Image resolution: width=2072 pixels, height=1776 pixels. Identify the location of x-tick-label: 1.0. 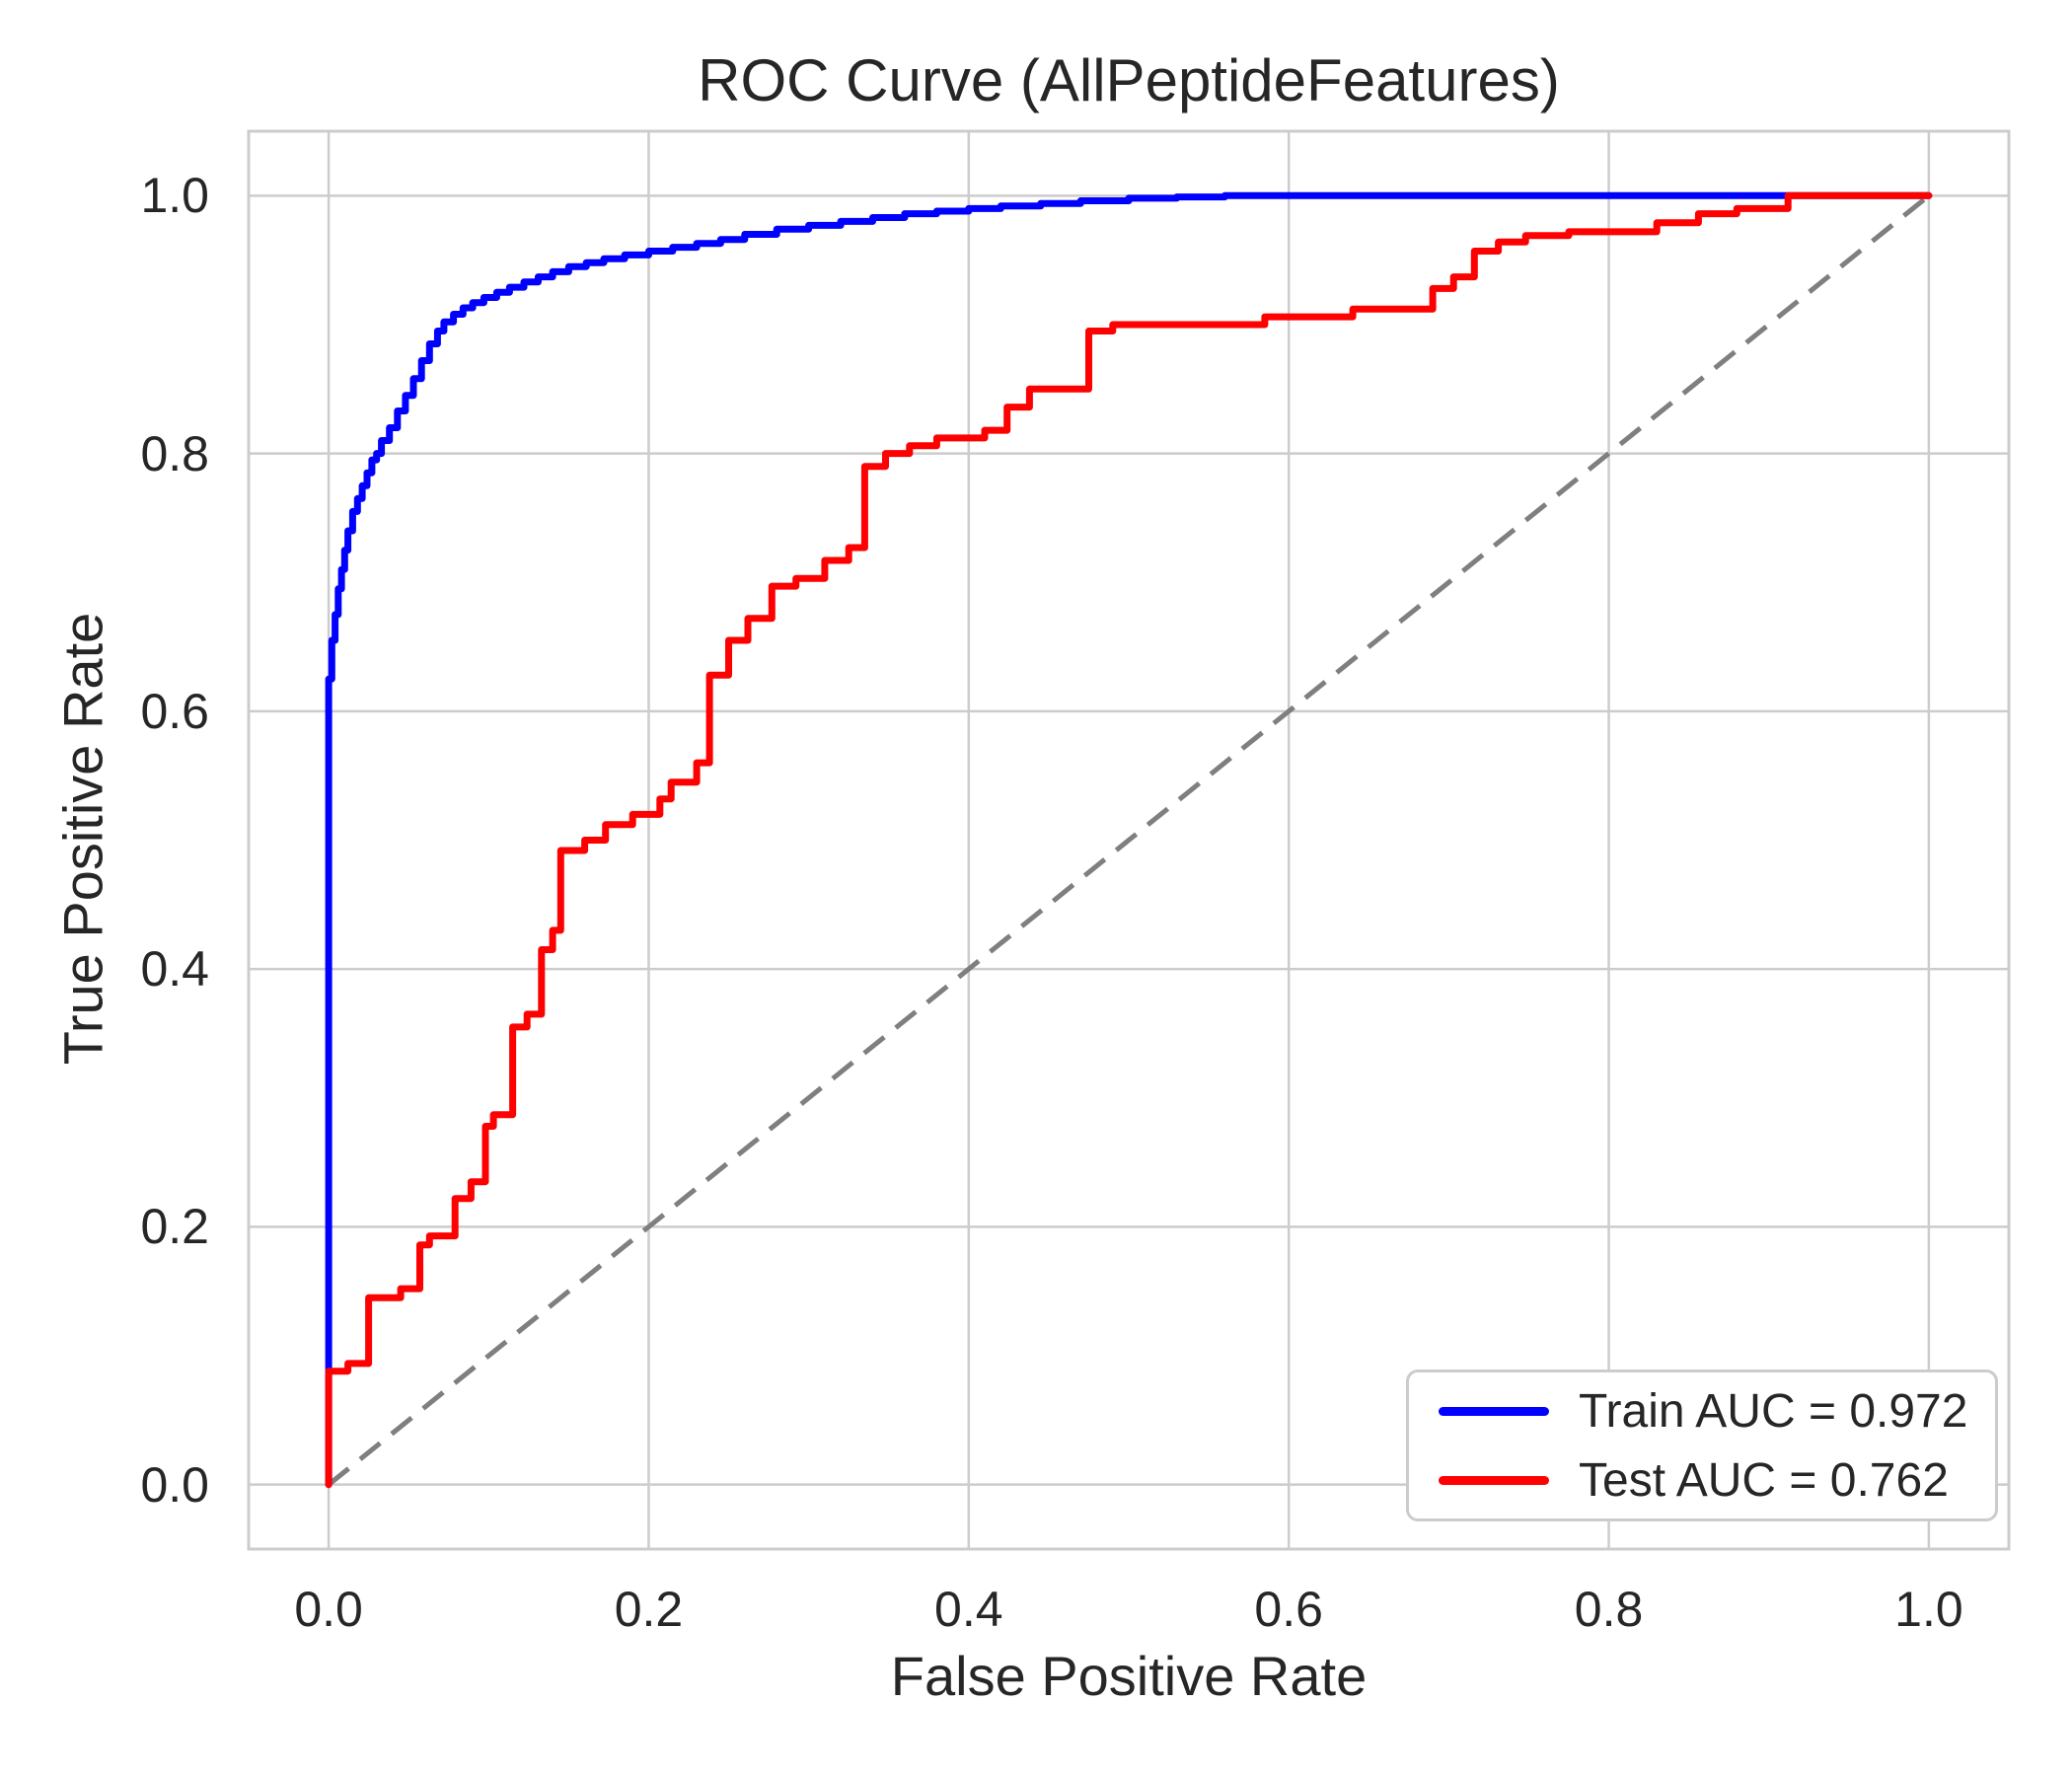
(1929, 1610).